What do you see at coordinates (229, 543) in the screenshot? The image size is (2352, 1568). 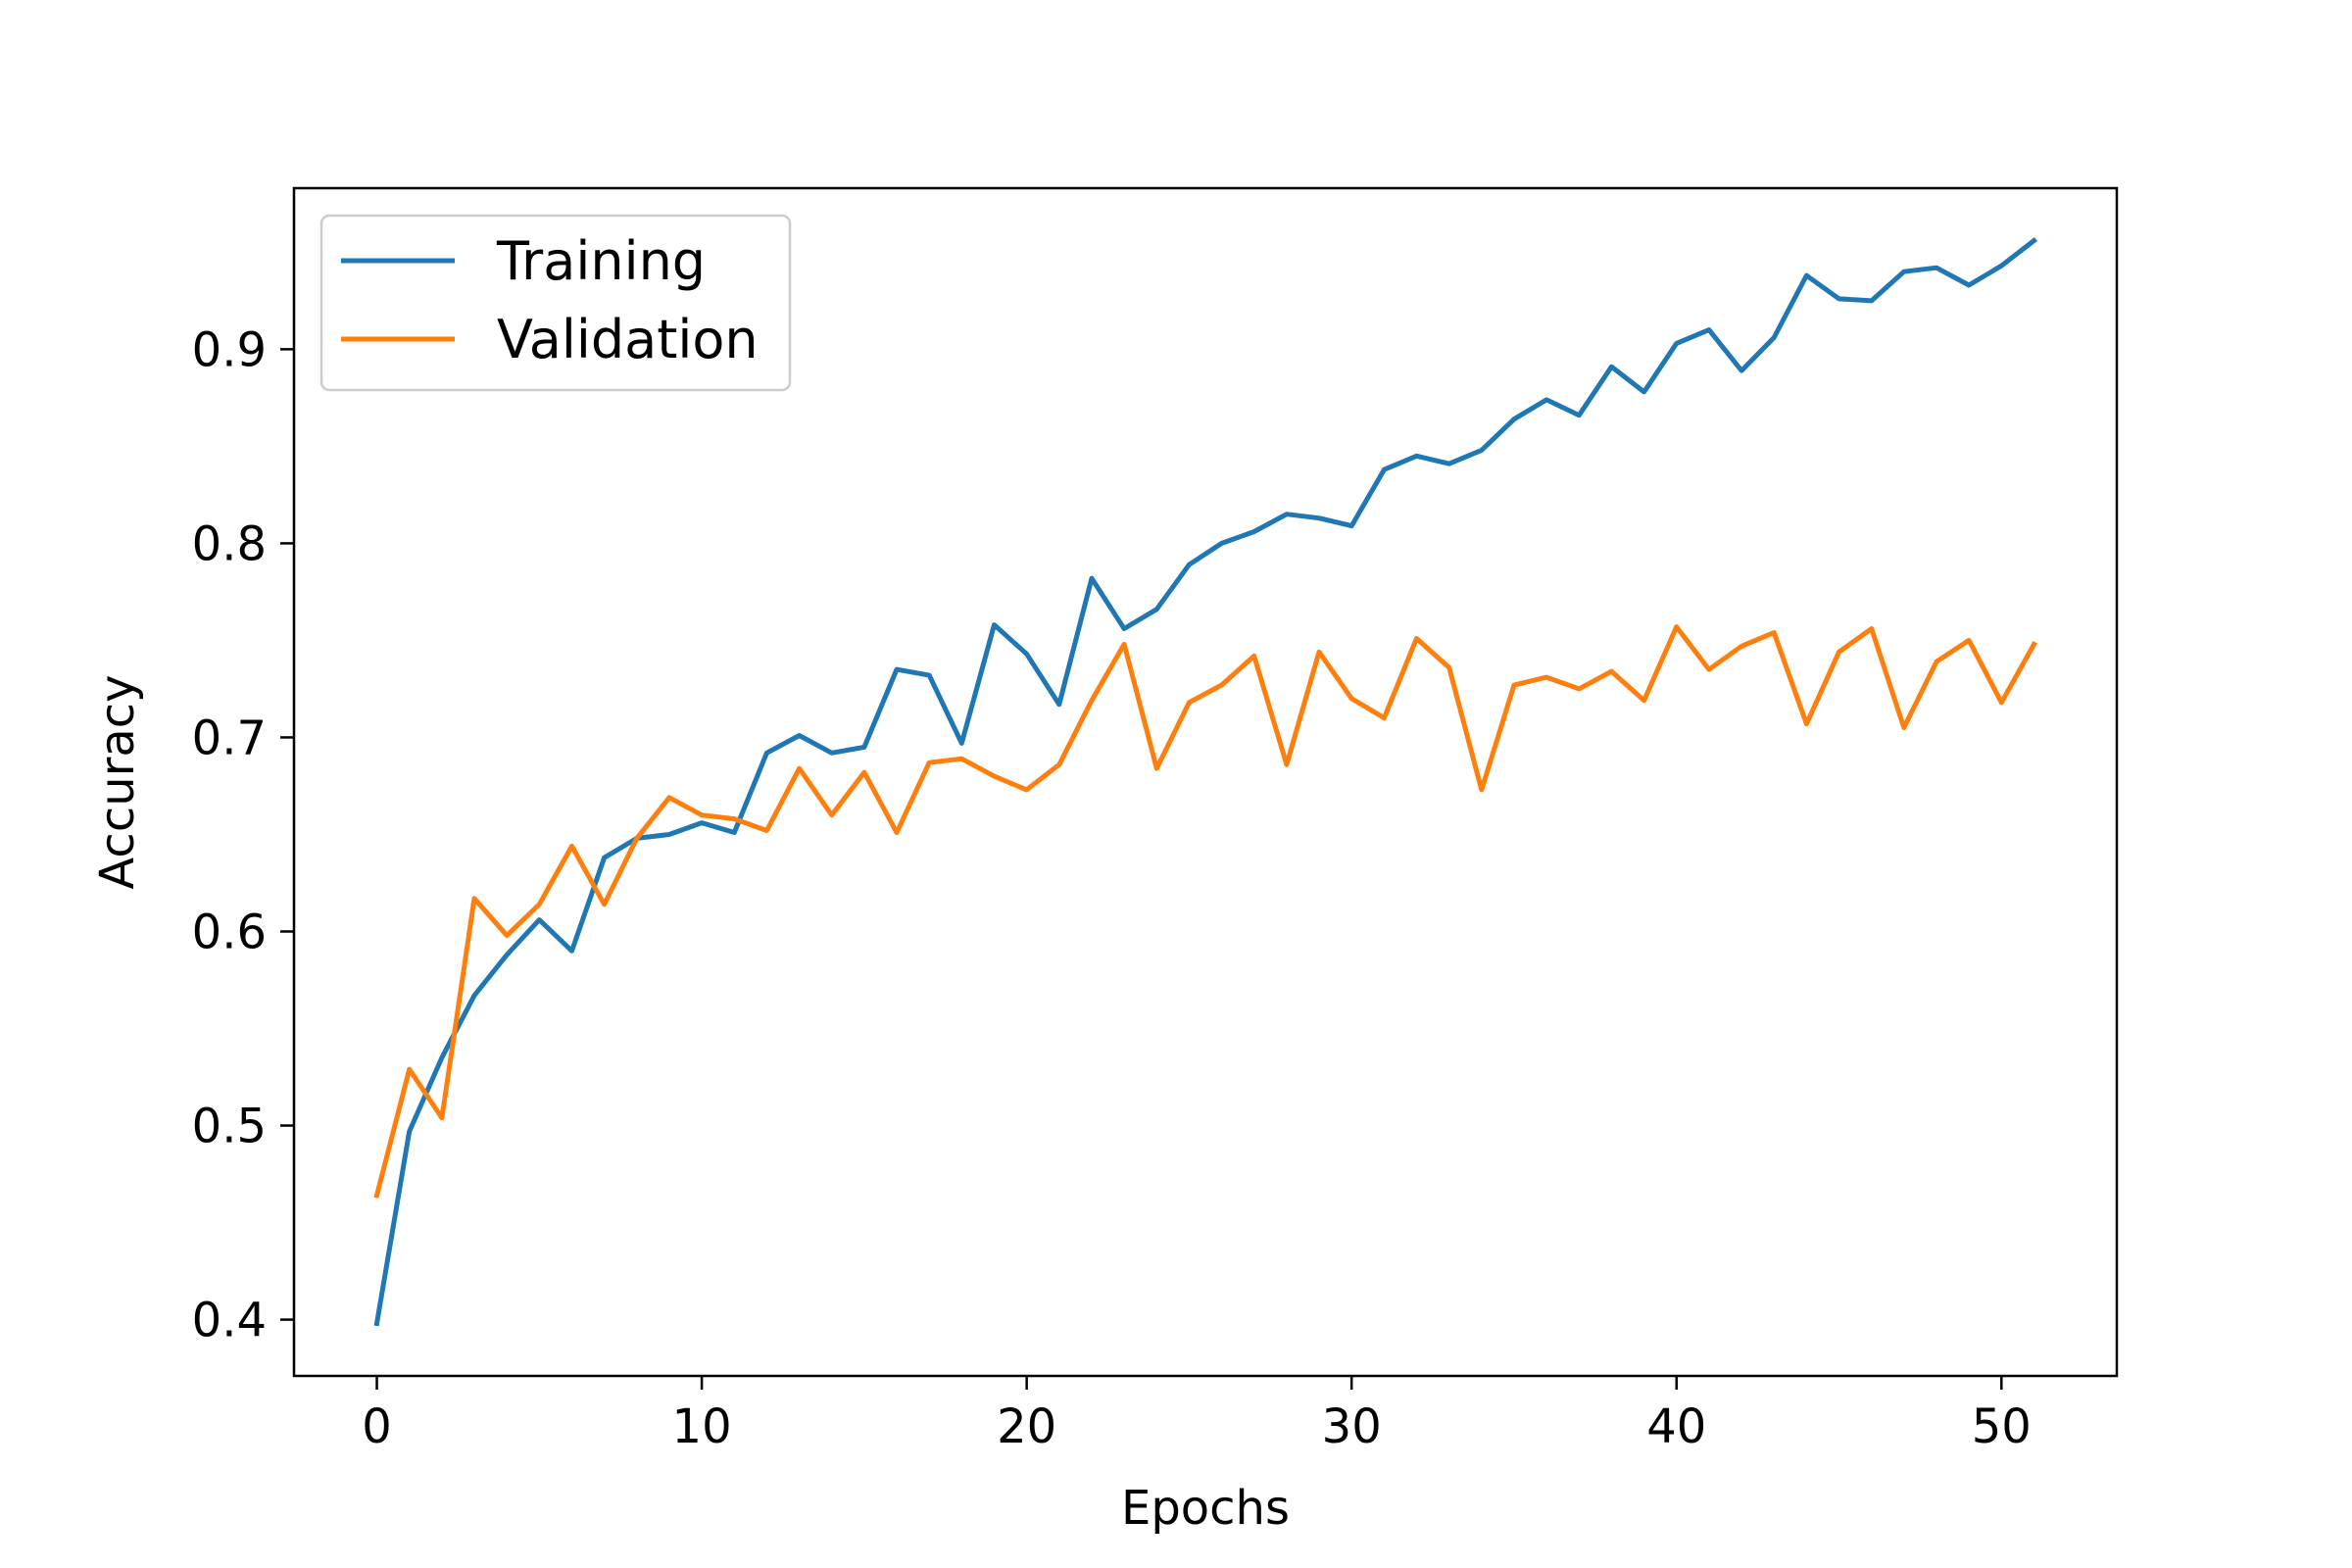 I see `y-tick-label: 0.8` at bounding box center [229, 543].